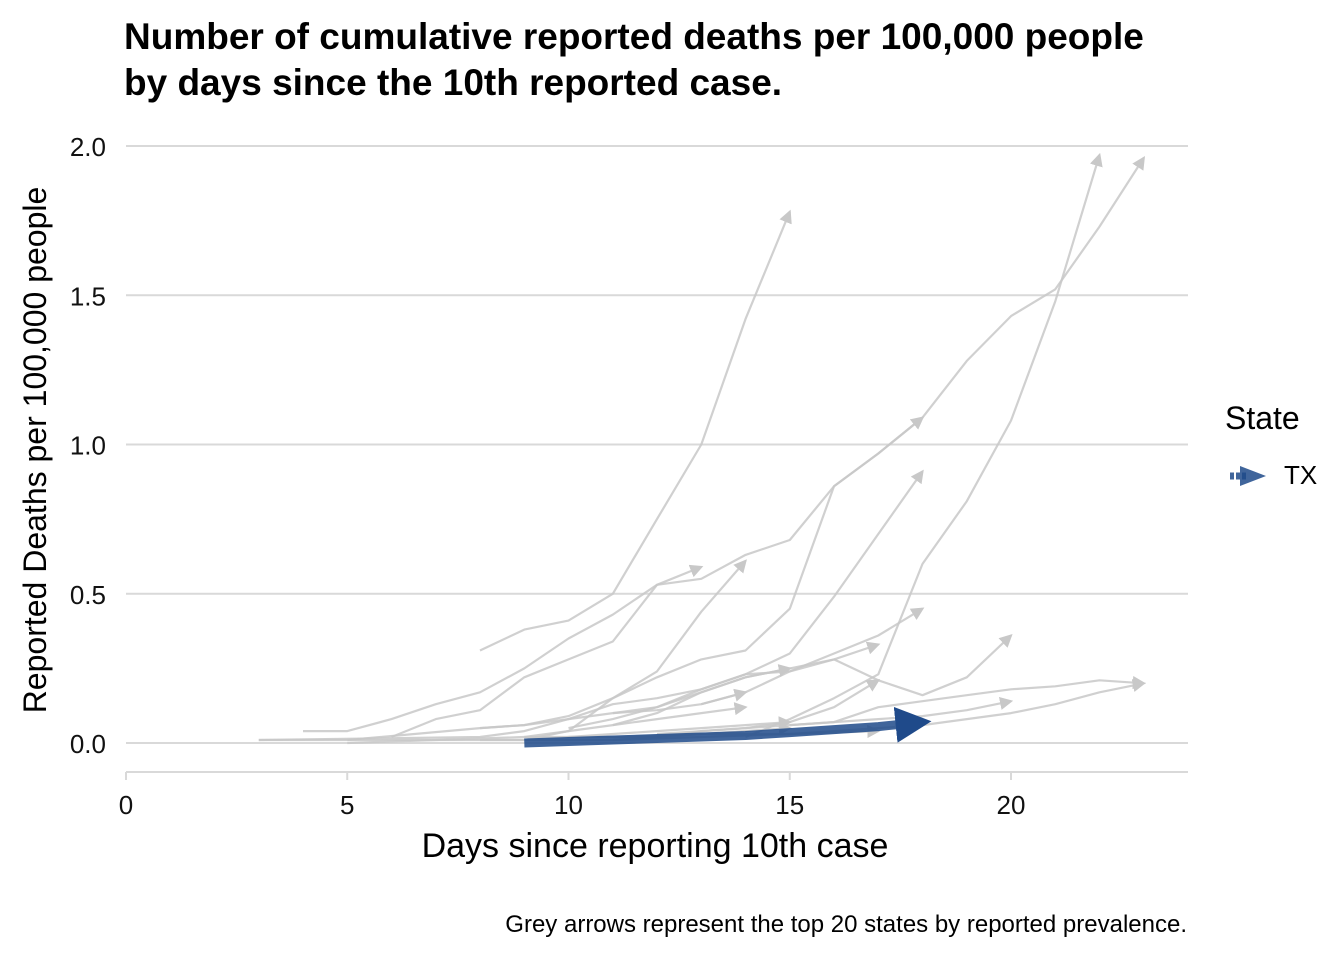  Describe the element at coordinates (1301, 475) in the screenshot. I see `legend-label-tx: TX` at that location.